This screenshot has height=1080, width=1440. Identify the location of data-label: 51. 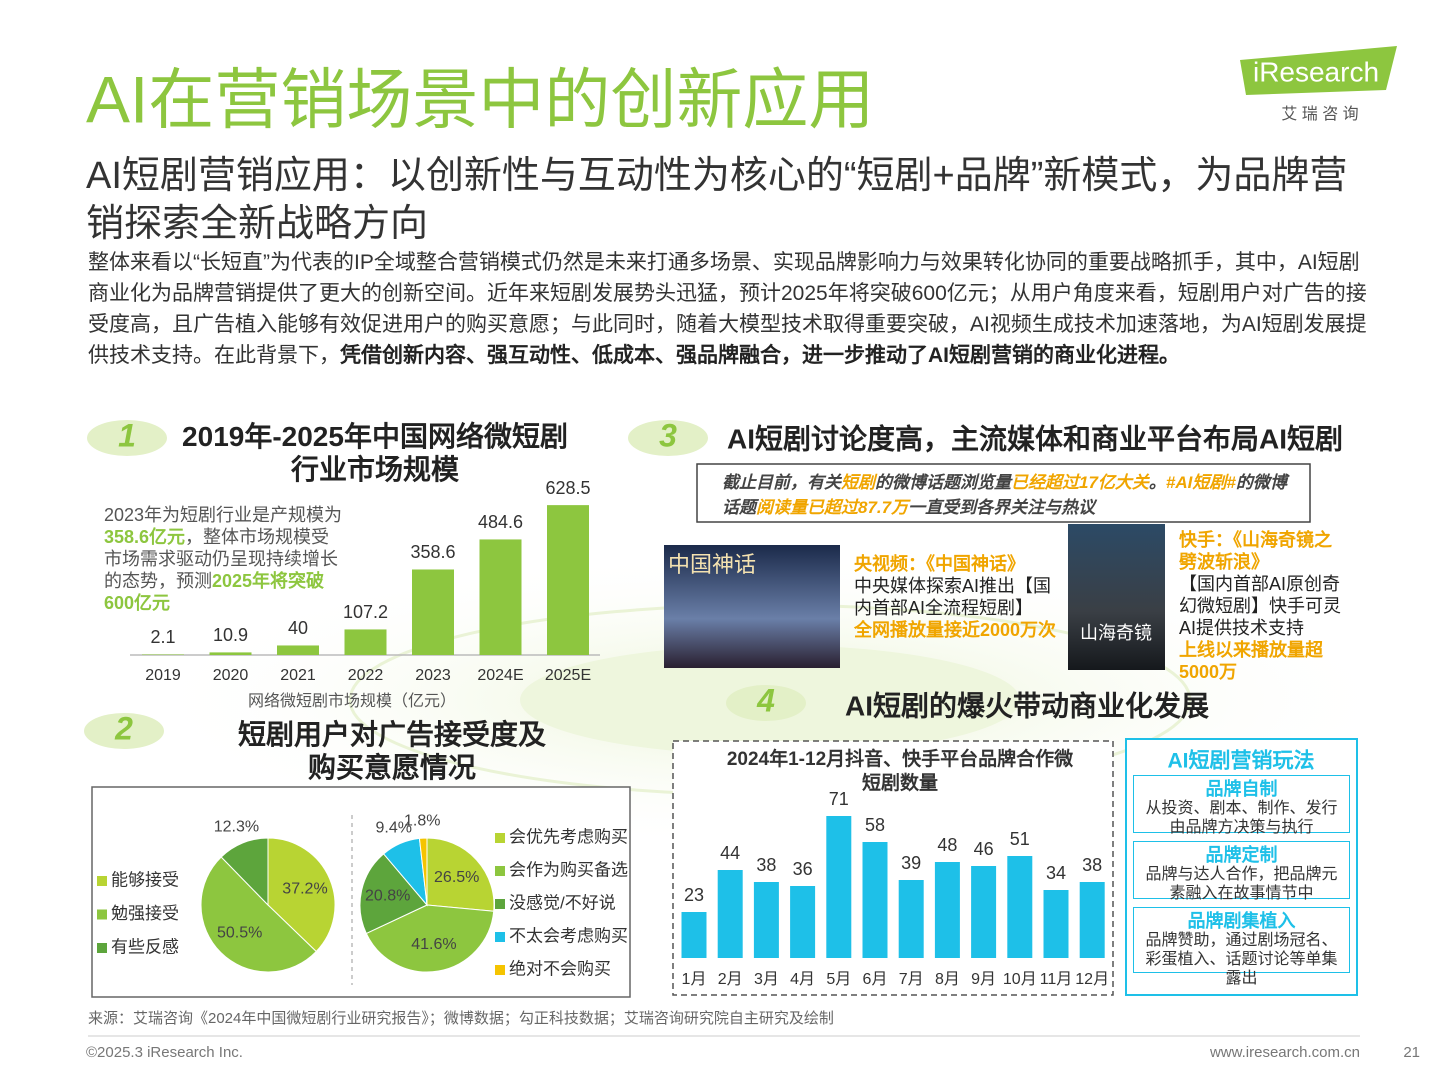
(1020, 839).